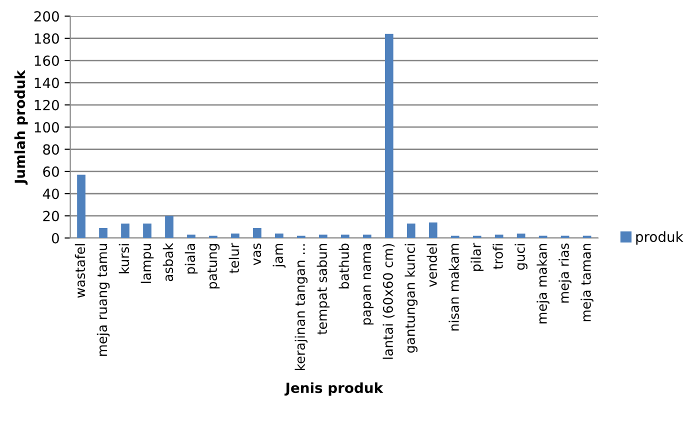  What do you see at coordinates (411, 298) in the screenshot?
I see `x-tick-label: gantungan kunci` at bounding box center [411, 298].